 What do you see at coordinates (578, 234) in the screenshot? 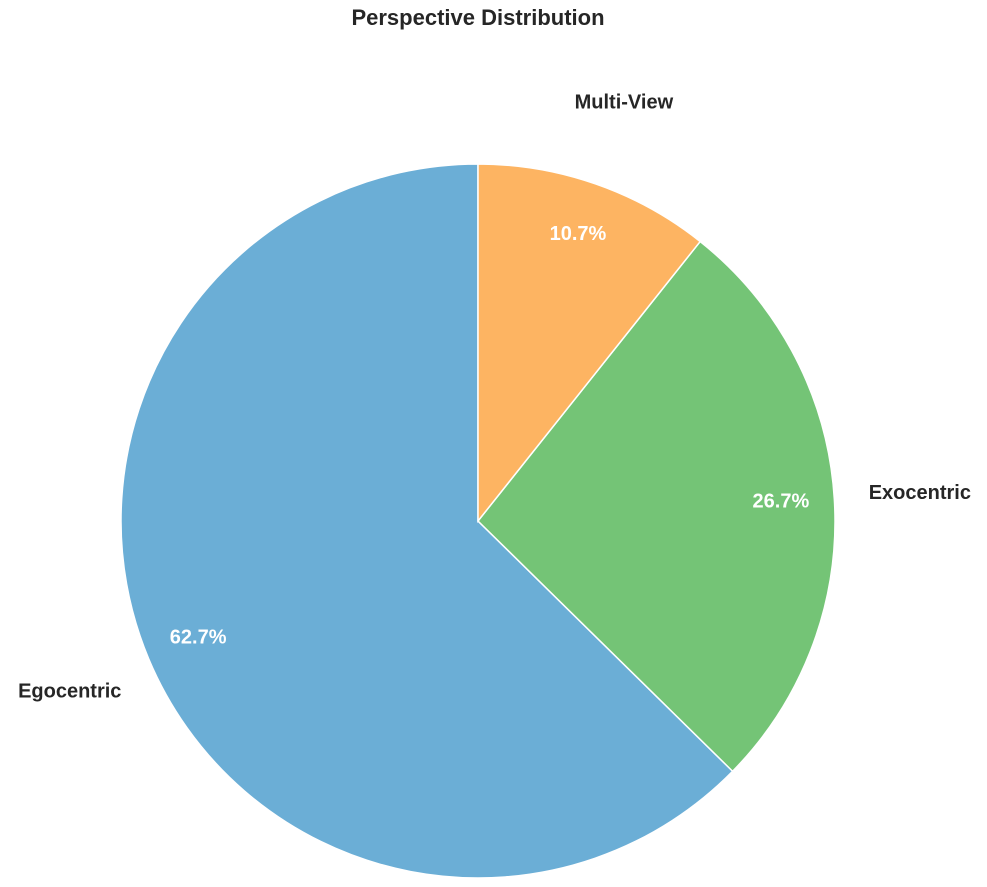
I see `value-label: 10.7%` at bounding box center [578, 234].